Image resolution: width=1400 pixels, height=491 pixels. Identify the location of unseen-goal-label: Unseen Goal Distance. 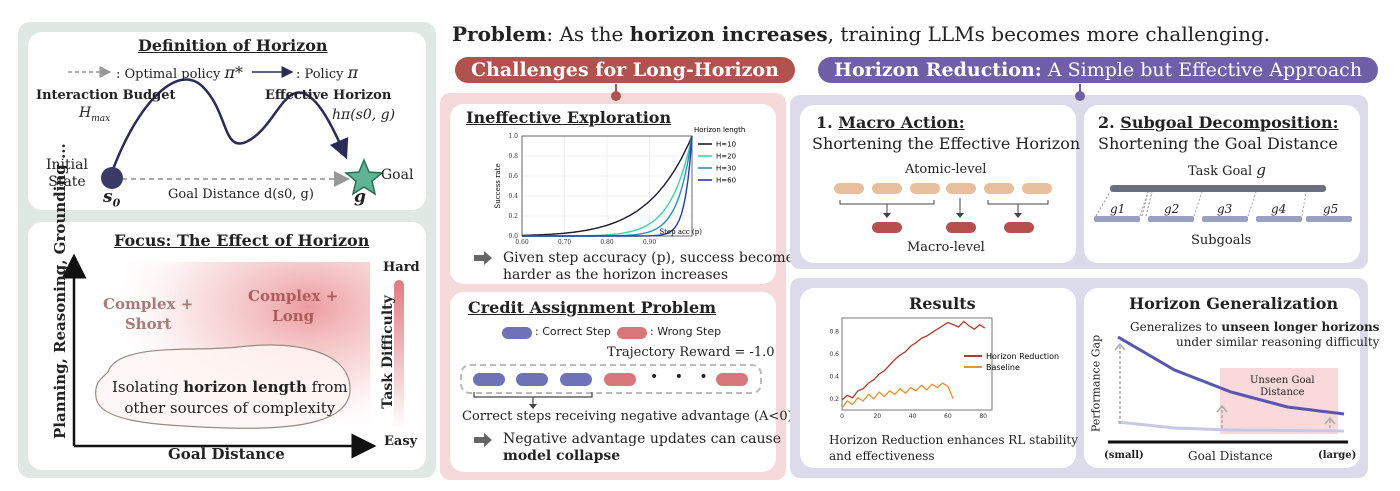
(1282, 386).